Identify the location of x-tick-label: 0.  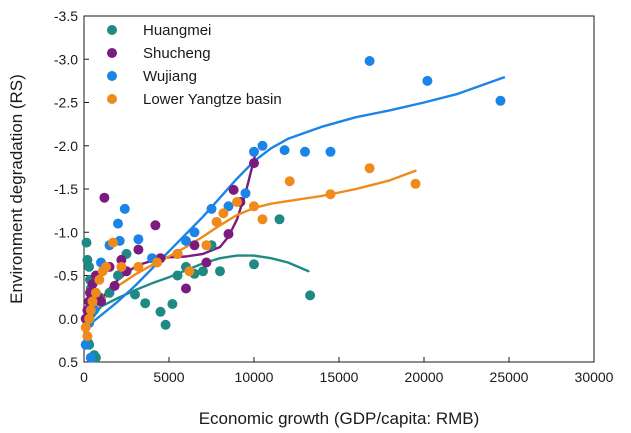
(84, 377).